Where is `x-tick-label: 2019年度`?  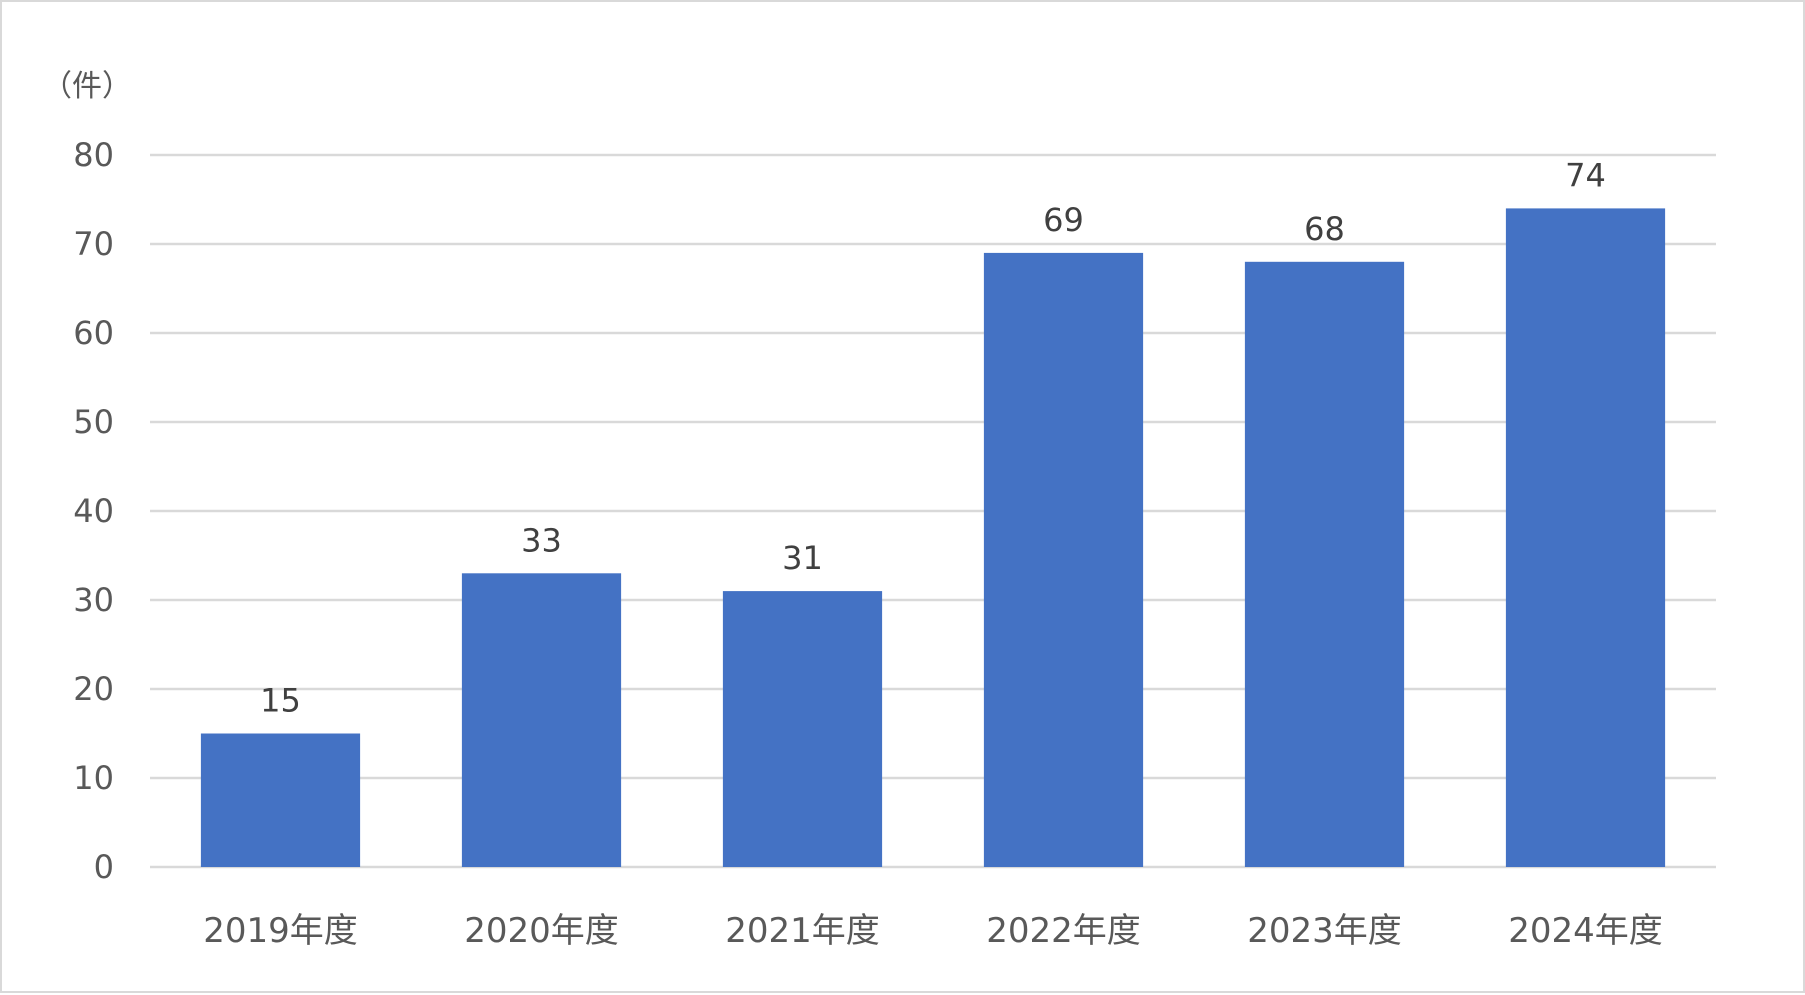
x-tick-label: 2019年度 is located at coordinates (280, 931).